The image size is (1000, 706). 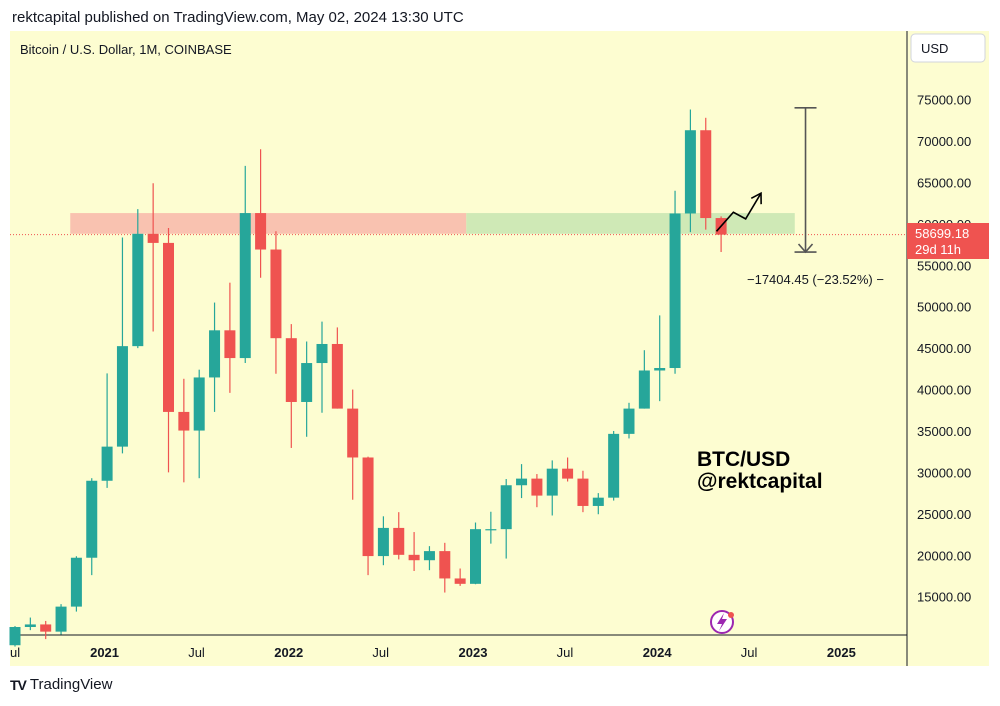 I want to click on price-tick-label: 35000.00, so click(x=944, y=431).